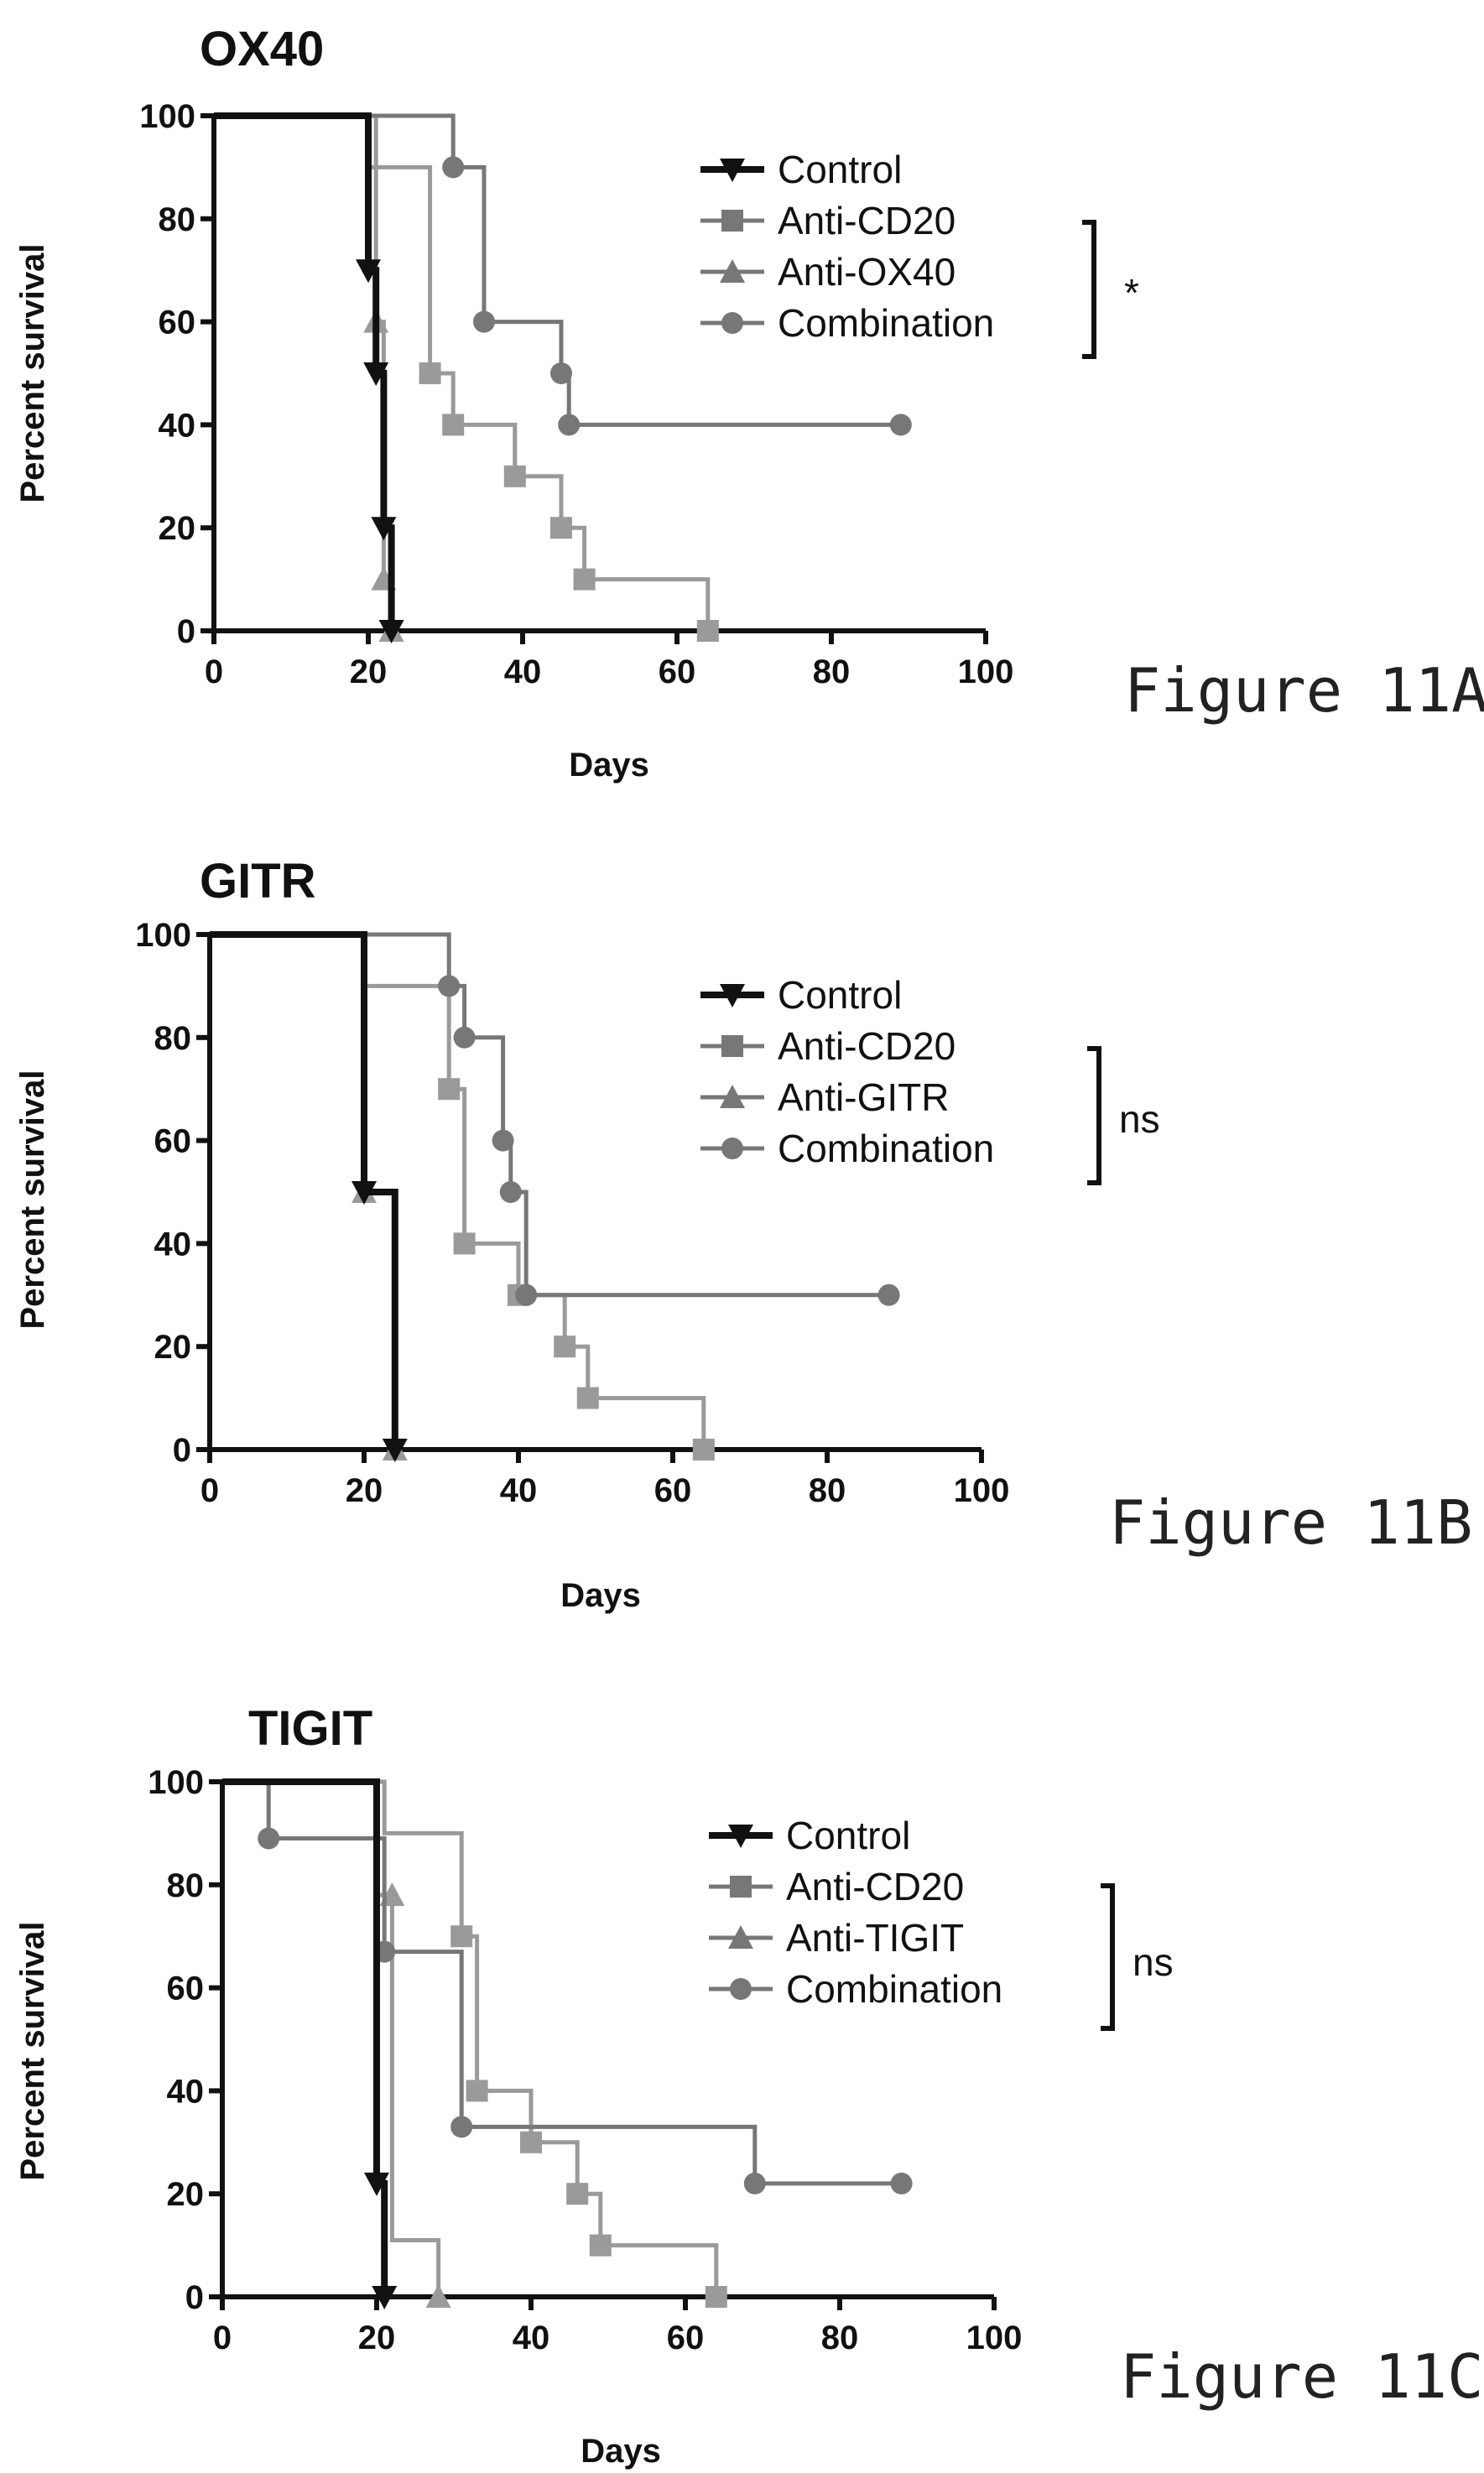 This screenshot has height=2473, width=1484. Describe the element at coordinates (732, 1096) in the screenshot. I see `panel-b-legend-marker-anti-gitr` at that location.